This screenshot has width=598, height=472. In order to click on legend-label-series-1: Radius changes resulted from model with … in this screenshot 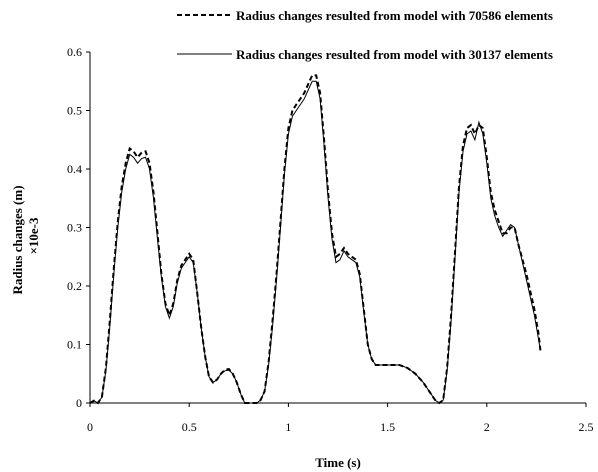, I will do `click(394, 15)`.